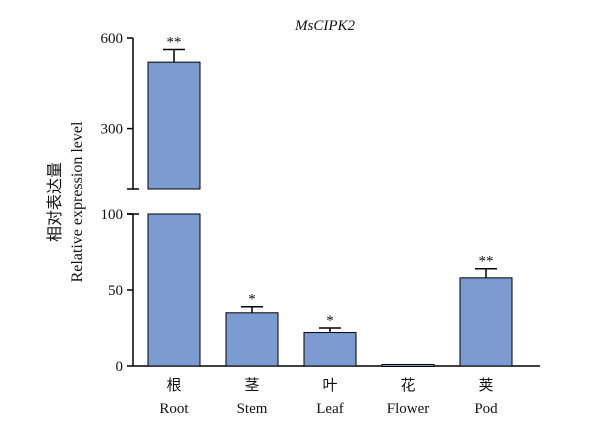  Describe the element at coordinates (174, 409) in the screenshot. I see `x-tick-label: Root` at that location.